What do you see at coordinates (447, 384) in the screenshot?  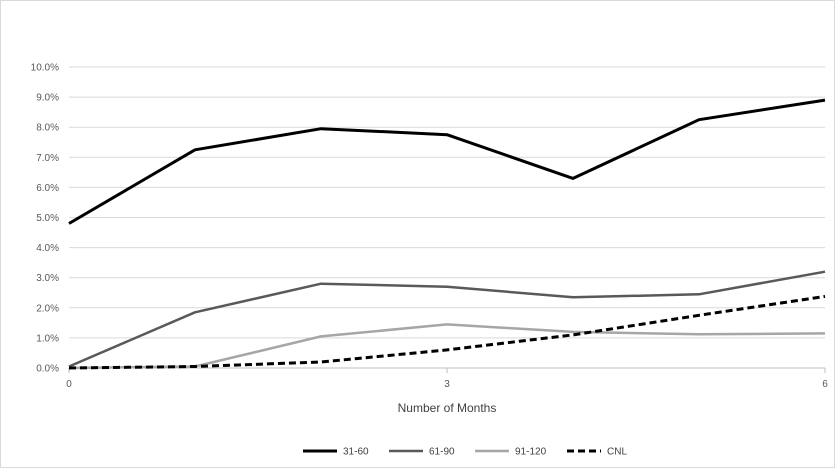 I see `x-tick-label: 3` at bounding box center [447, 384].